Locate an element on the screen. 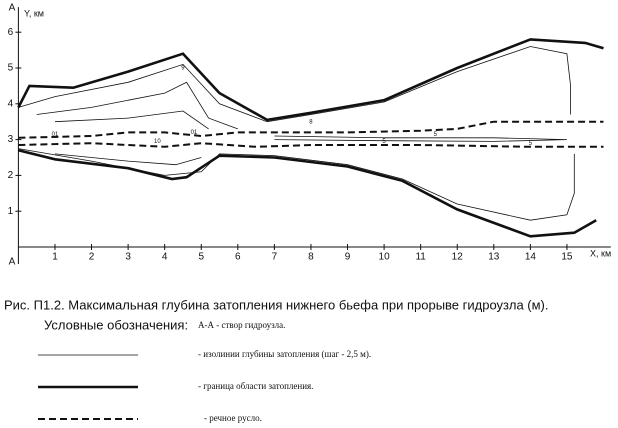 Image resolution: width=618 pixels, height=428 pixels. y-tick-label: 1 is located at coordinates (11, 211).